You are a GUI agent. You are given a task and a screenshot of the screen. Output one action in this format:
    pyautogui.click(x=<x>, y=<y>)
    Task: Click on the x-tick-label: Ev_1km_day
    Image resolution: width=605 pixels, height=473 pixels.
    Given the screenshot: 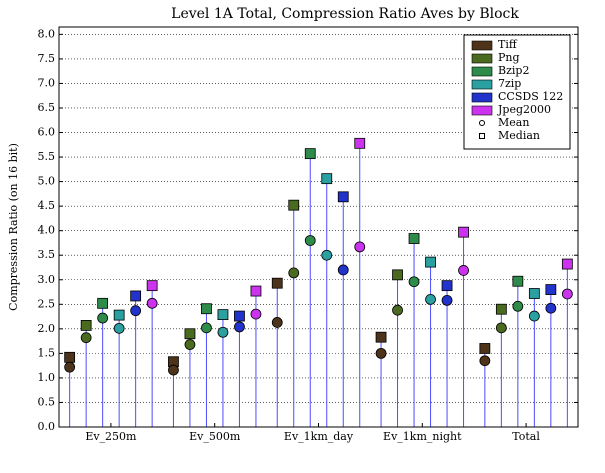 What is the action you would take?
    pyautogui.click(x=319, y=436)
    